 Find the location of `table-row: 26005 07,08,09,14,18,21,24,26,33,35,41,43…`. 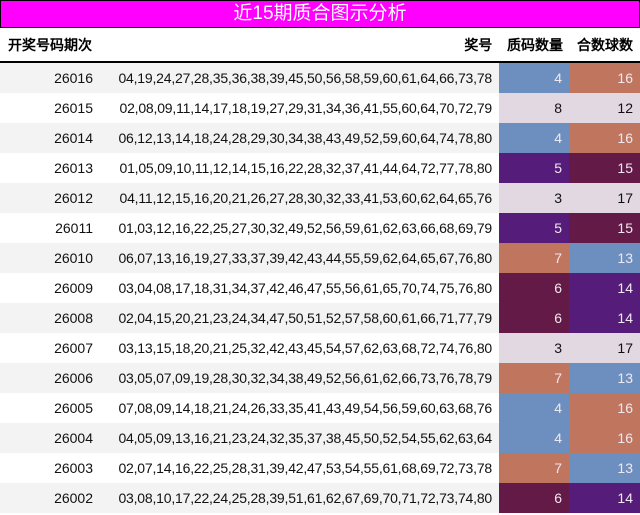

table-row: 26005 07,08,09,14,18,21,24,26,33,35,41,43… is located at coordinates (320, 408).